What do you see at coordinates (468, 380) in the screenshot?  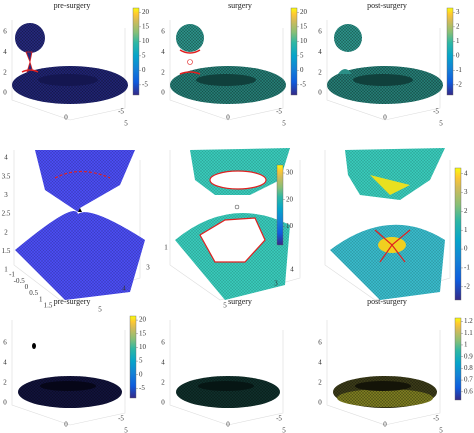 I see `colorbar-tick-label: 0.7` at bounding box center [468, 380].